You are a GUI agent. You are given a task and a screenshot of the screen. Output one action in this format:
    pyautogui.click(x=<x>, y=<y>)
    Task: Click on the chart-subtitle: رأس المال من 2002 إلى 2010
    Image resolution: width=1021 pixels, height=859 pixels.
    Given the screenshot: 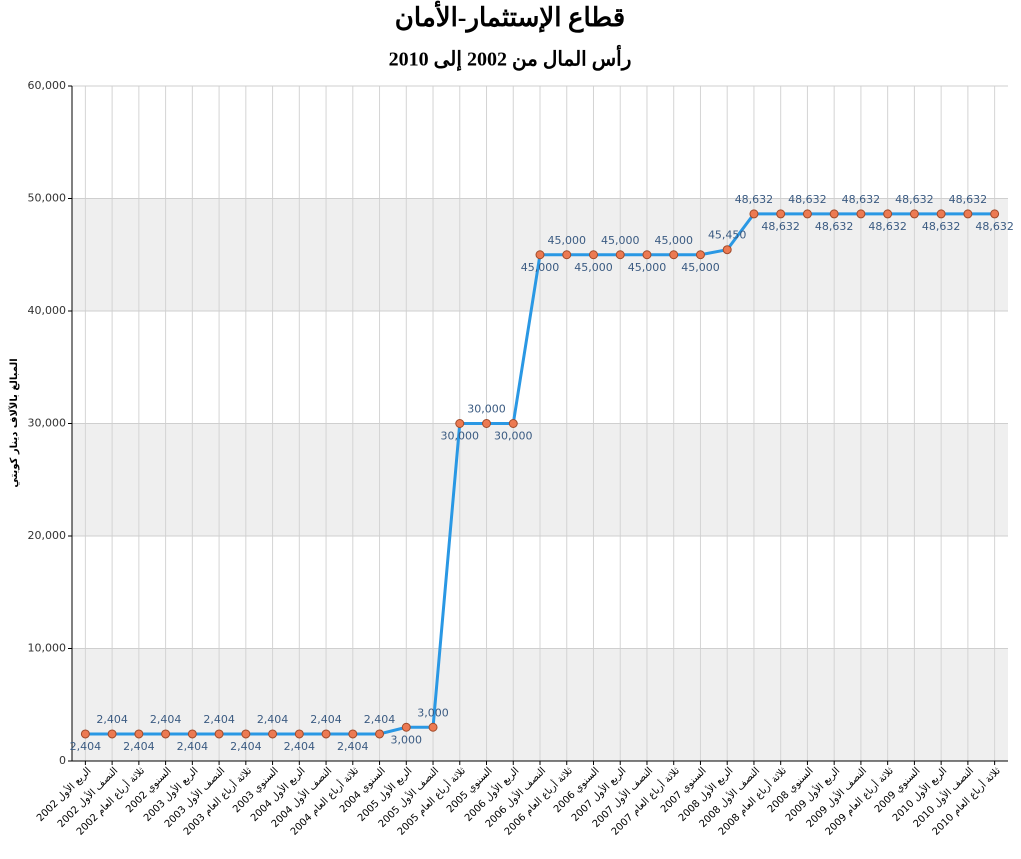 What is the action you would take?
    pyautogui.click(x=510, y=58)
    